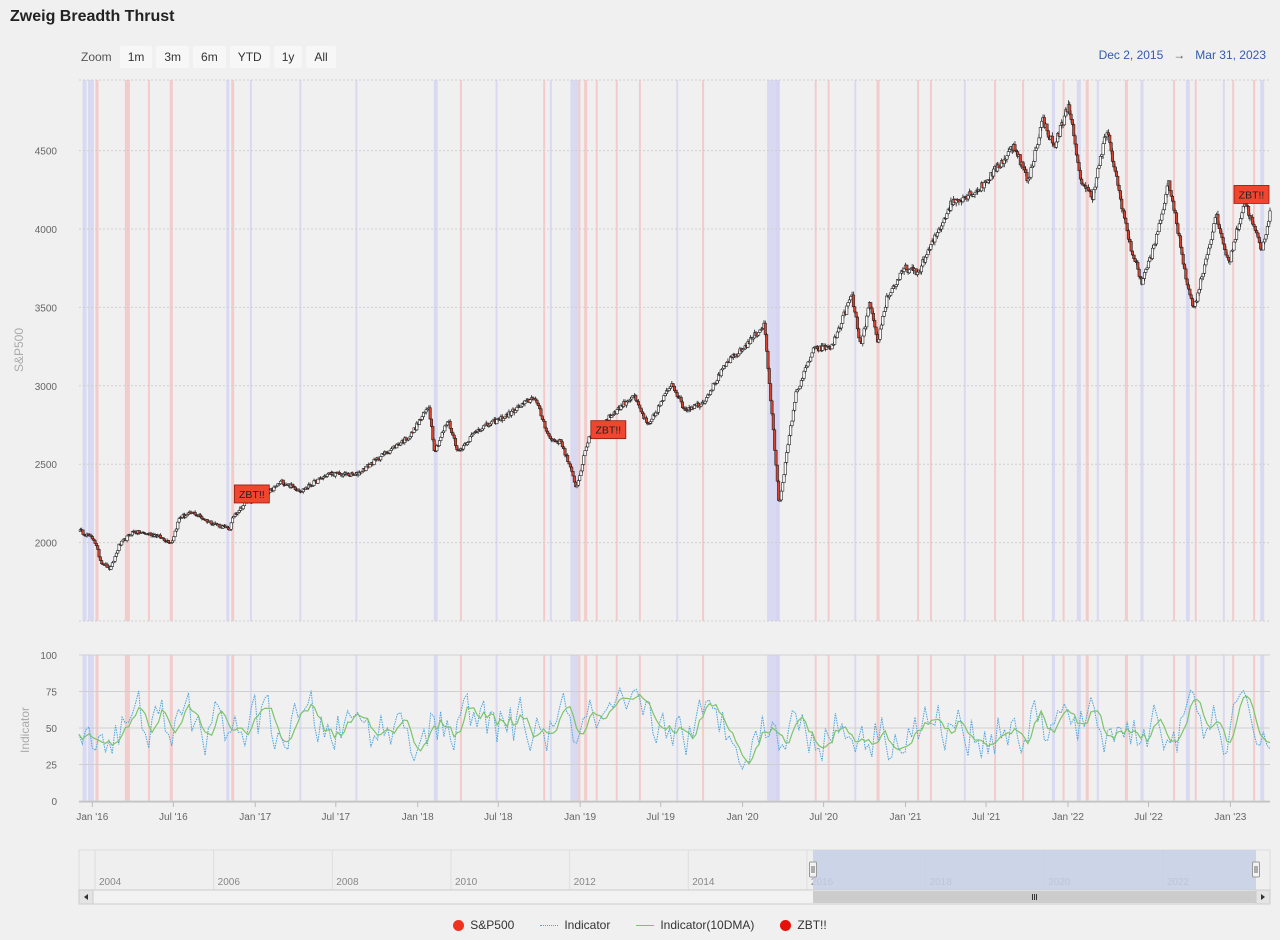 This screenshot has width=1280, height=940. I want to click on legend-item-sp500: S&P500, so click(483, 925).